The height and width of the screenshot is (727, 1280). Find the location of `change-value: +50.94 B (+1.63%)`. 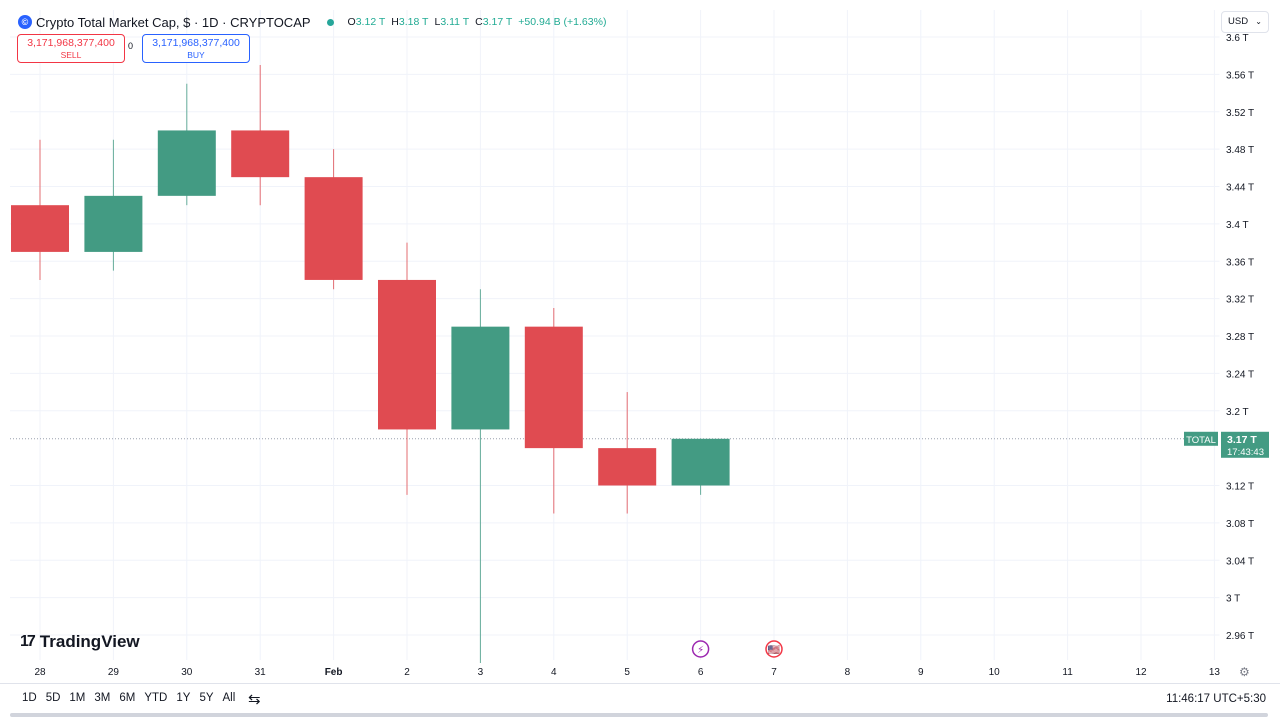

change-value: +50.94 B (+1.63%) is located at coordinates (562, 22).